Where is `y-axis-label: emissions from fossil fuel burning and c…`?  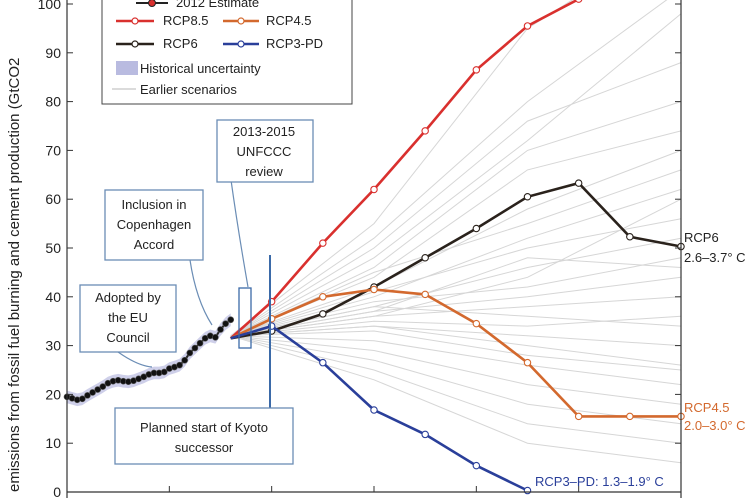 y-axis-label: emissions from fossil fuel burning and c… is located at coordinates (14, 275).